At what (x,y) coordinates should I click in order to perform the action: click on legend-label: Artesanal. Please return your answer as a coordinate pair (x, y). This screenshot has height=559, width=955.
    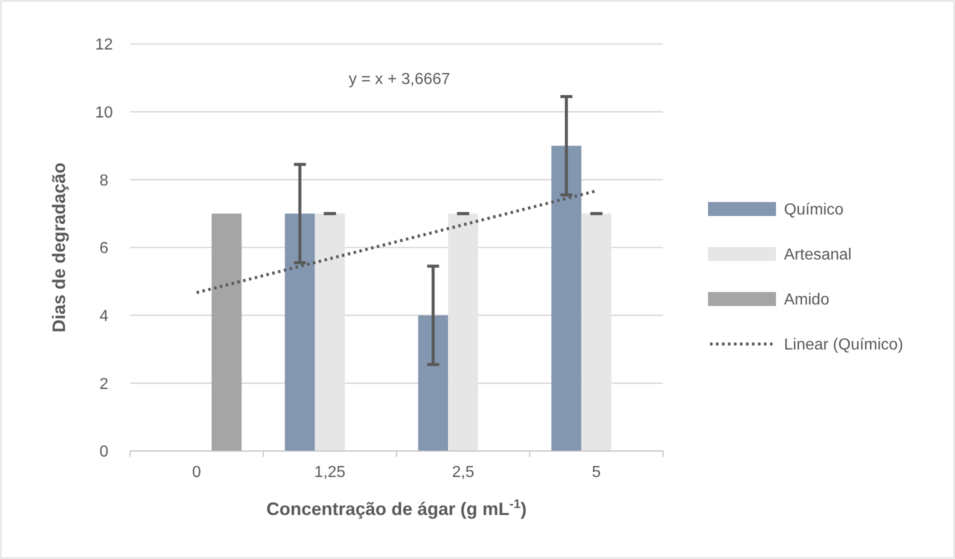
    Looking at the image, I should click on (818, 255).